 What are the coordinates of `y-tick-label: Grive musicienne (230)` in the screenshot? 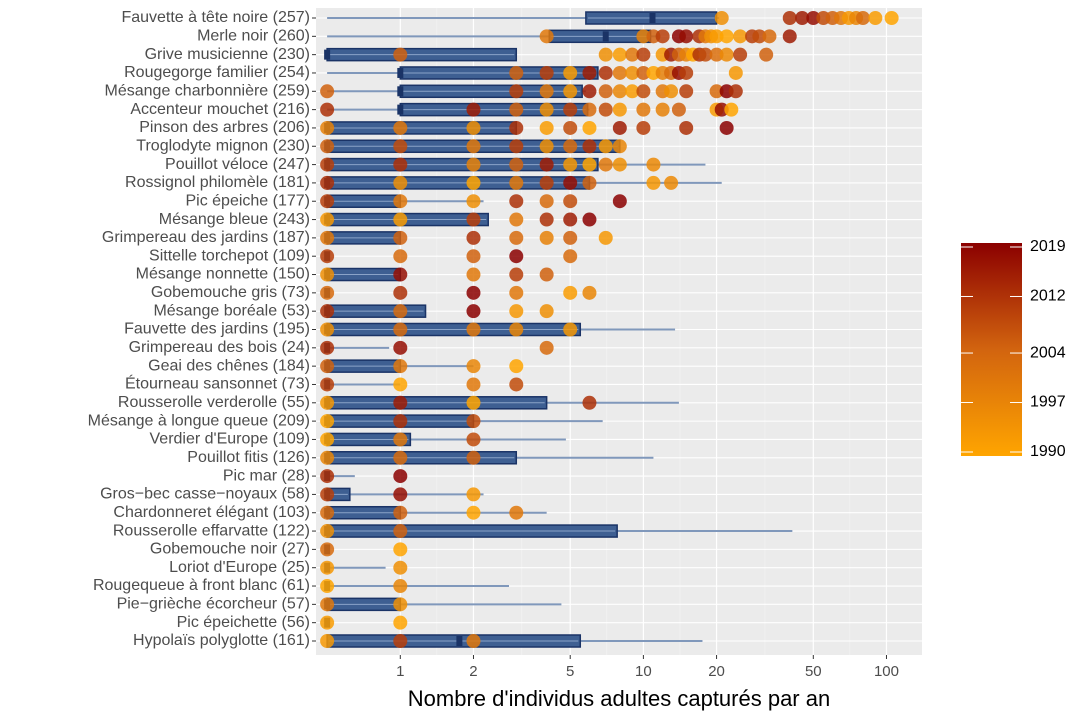 It's located at (227, 54).